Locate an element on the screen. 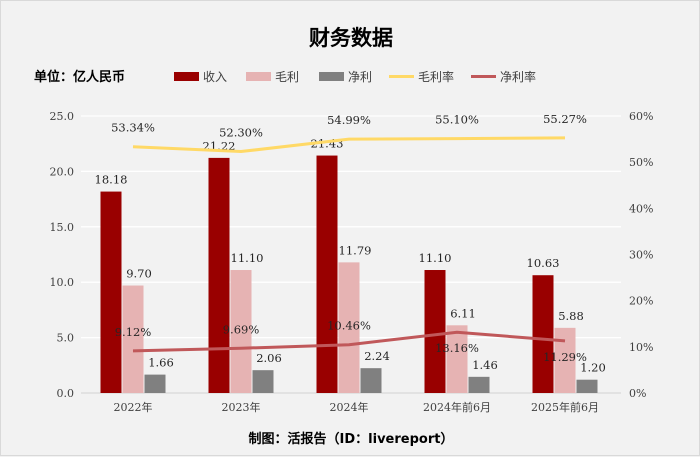  category-label: 2025年前6月 is located at coordinates (565, 407).